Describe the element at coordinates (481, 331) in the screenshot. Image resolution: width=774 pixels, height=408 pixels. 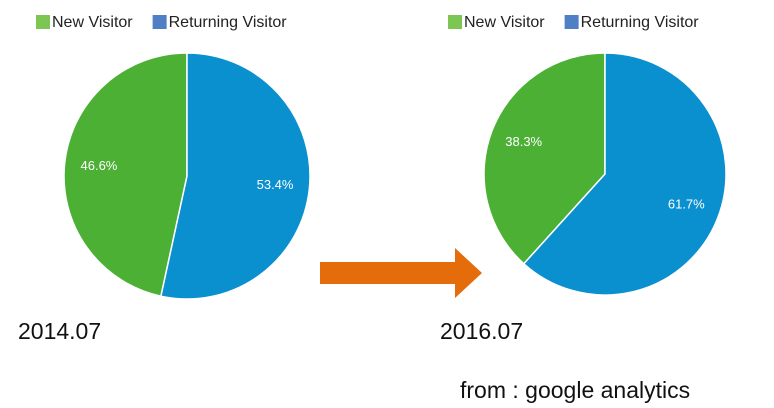
I see `chart-date: 2016.07` at that location.